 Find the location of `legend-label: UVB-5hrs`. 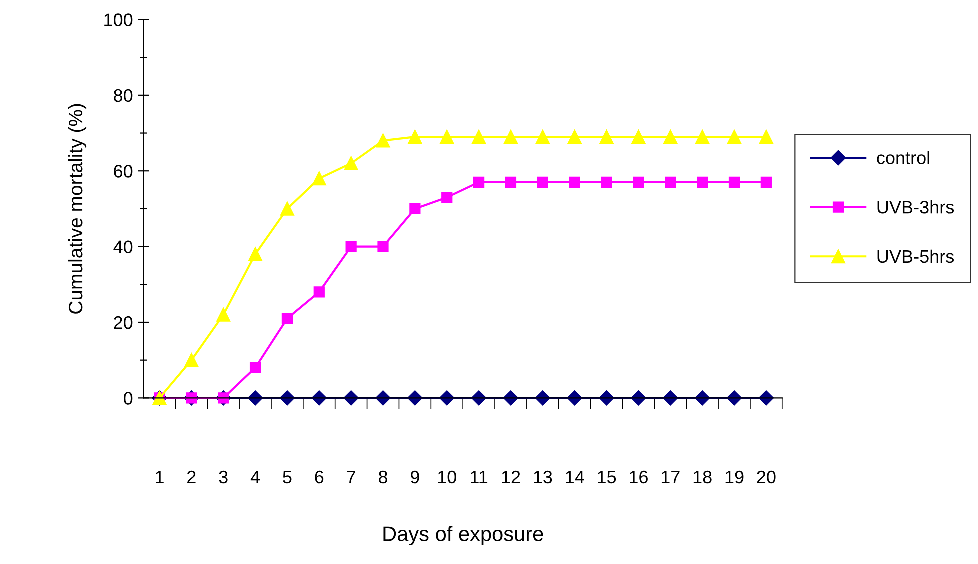

legend-label: UVB-5hrs is located at coordinates (916, 257).